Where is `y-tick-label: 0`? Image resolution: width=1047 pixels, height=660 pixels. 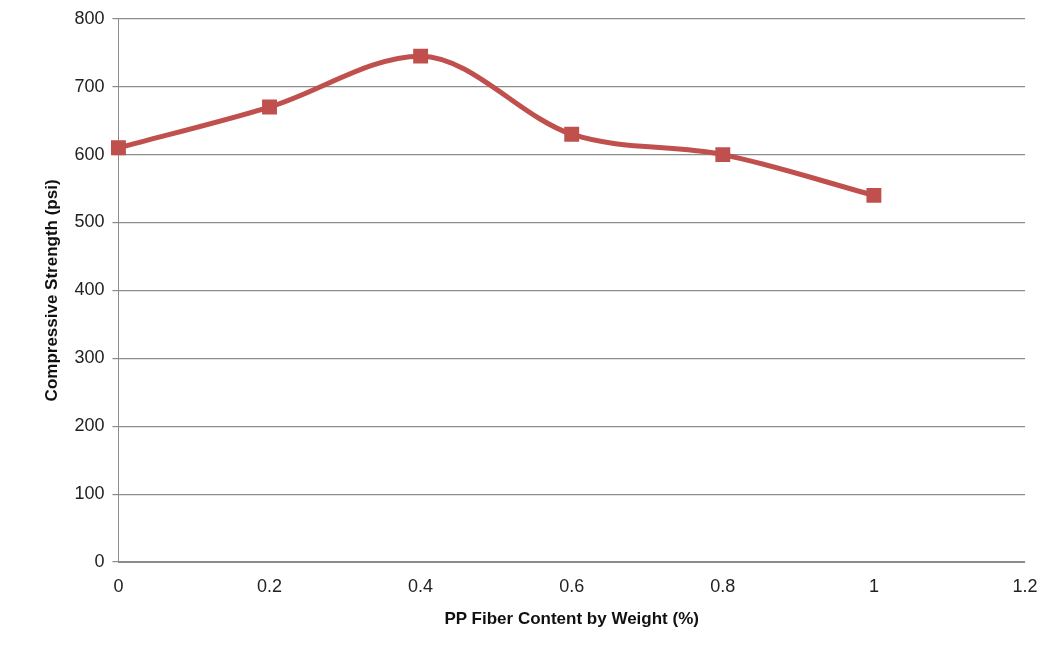 y-tick-label: 0 is located at coordinates (99, 560).